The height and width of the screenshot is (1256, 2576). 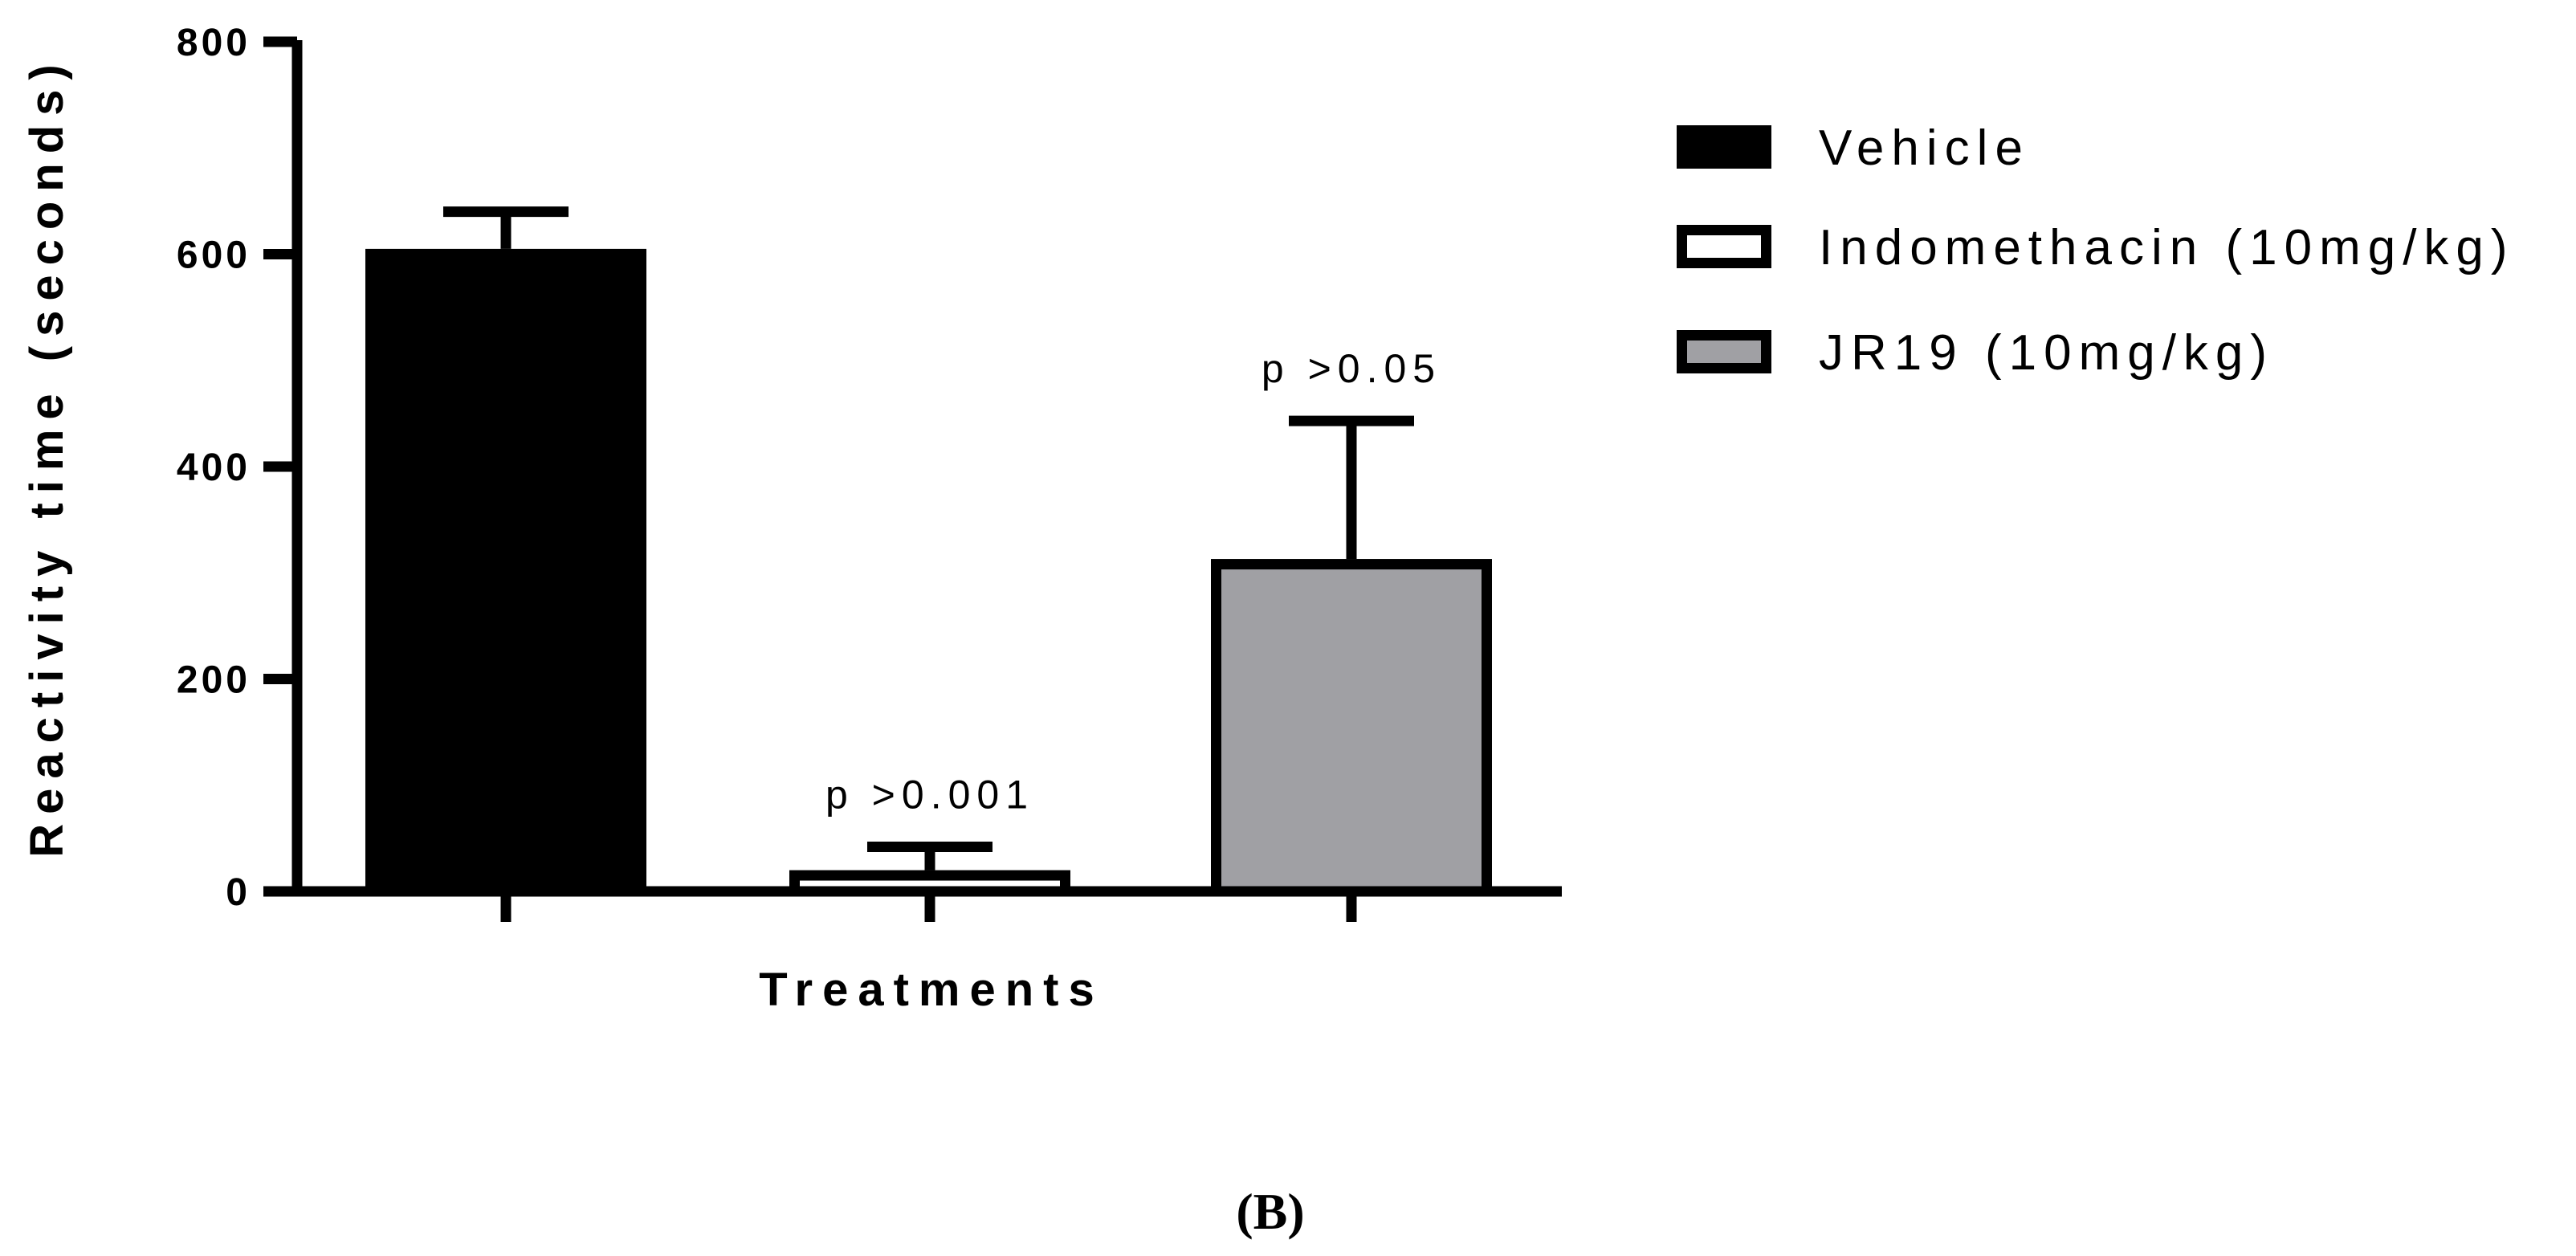 I want to click on y-tick-label-800: 800, so click(x=214, y=43).